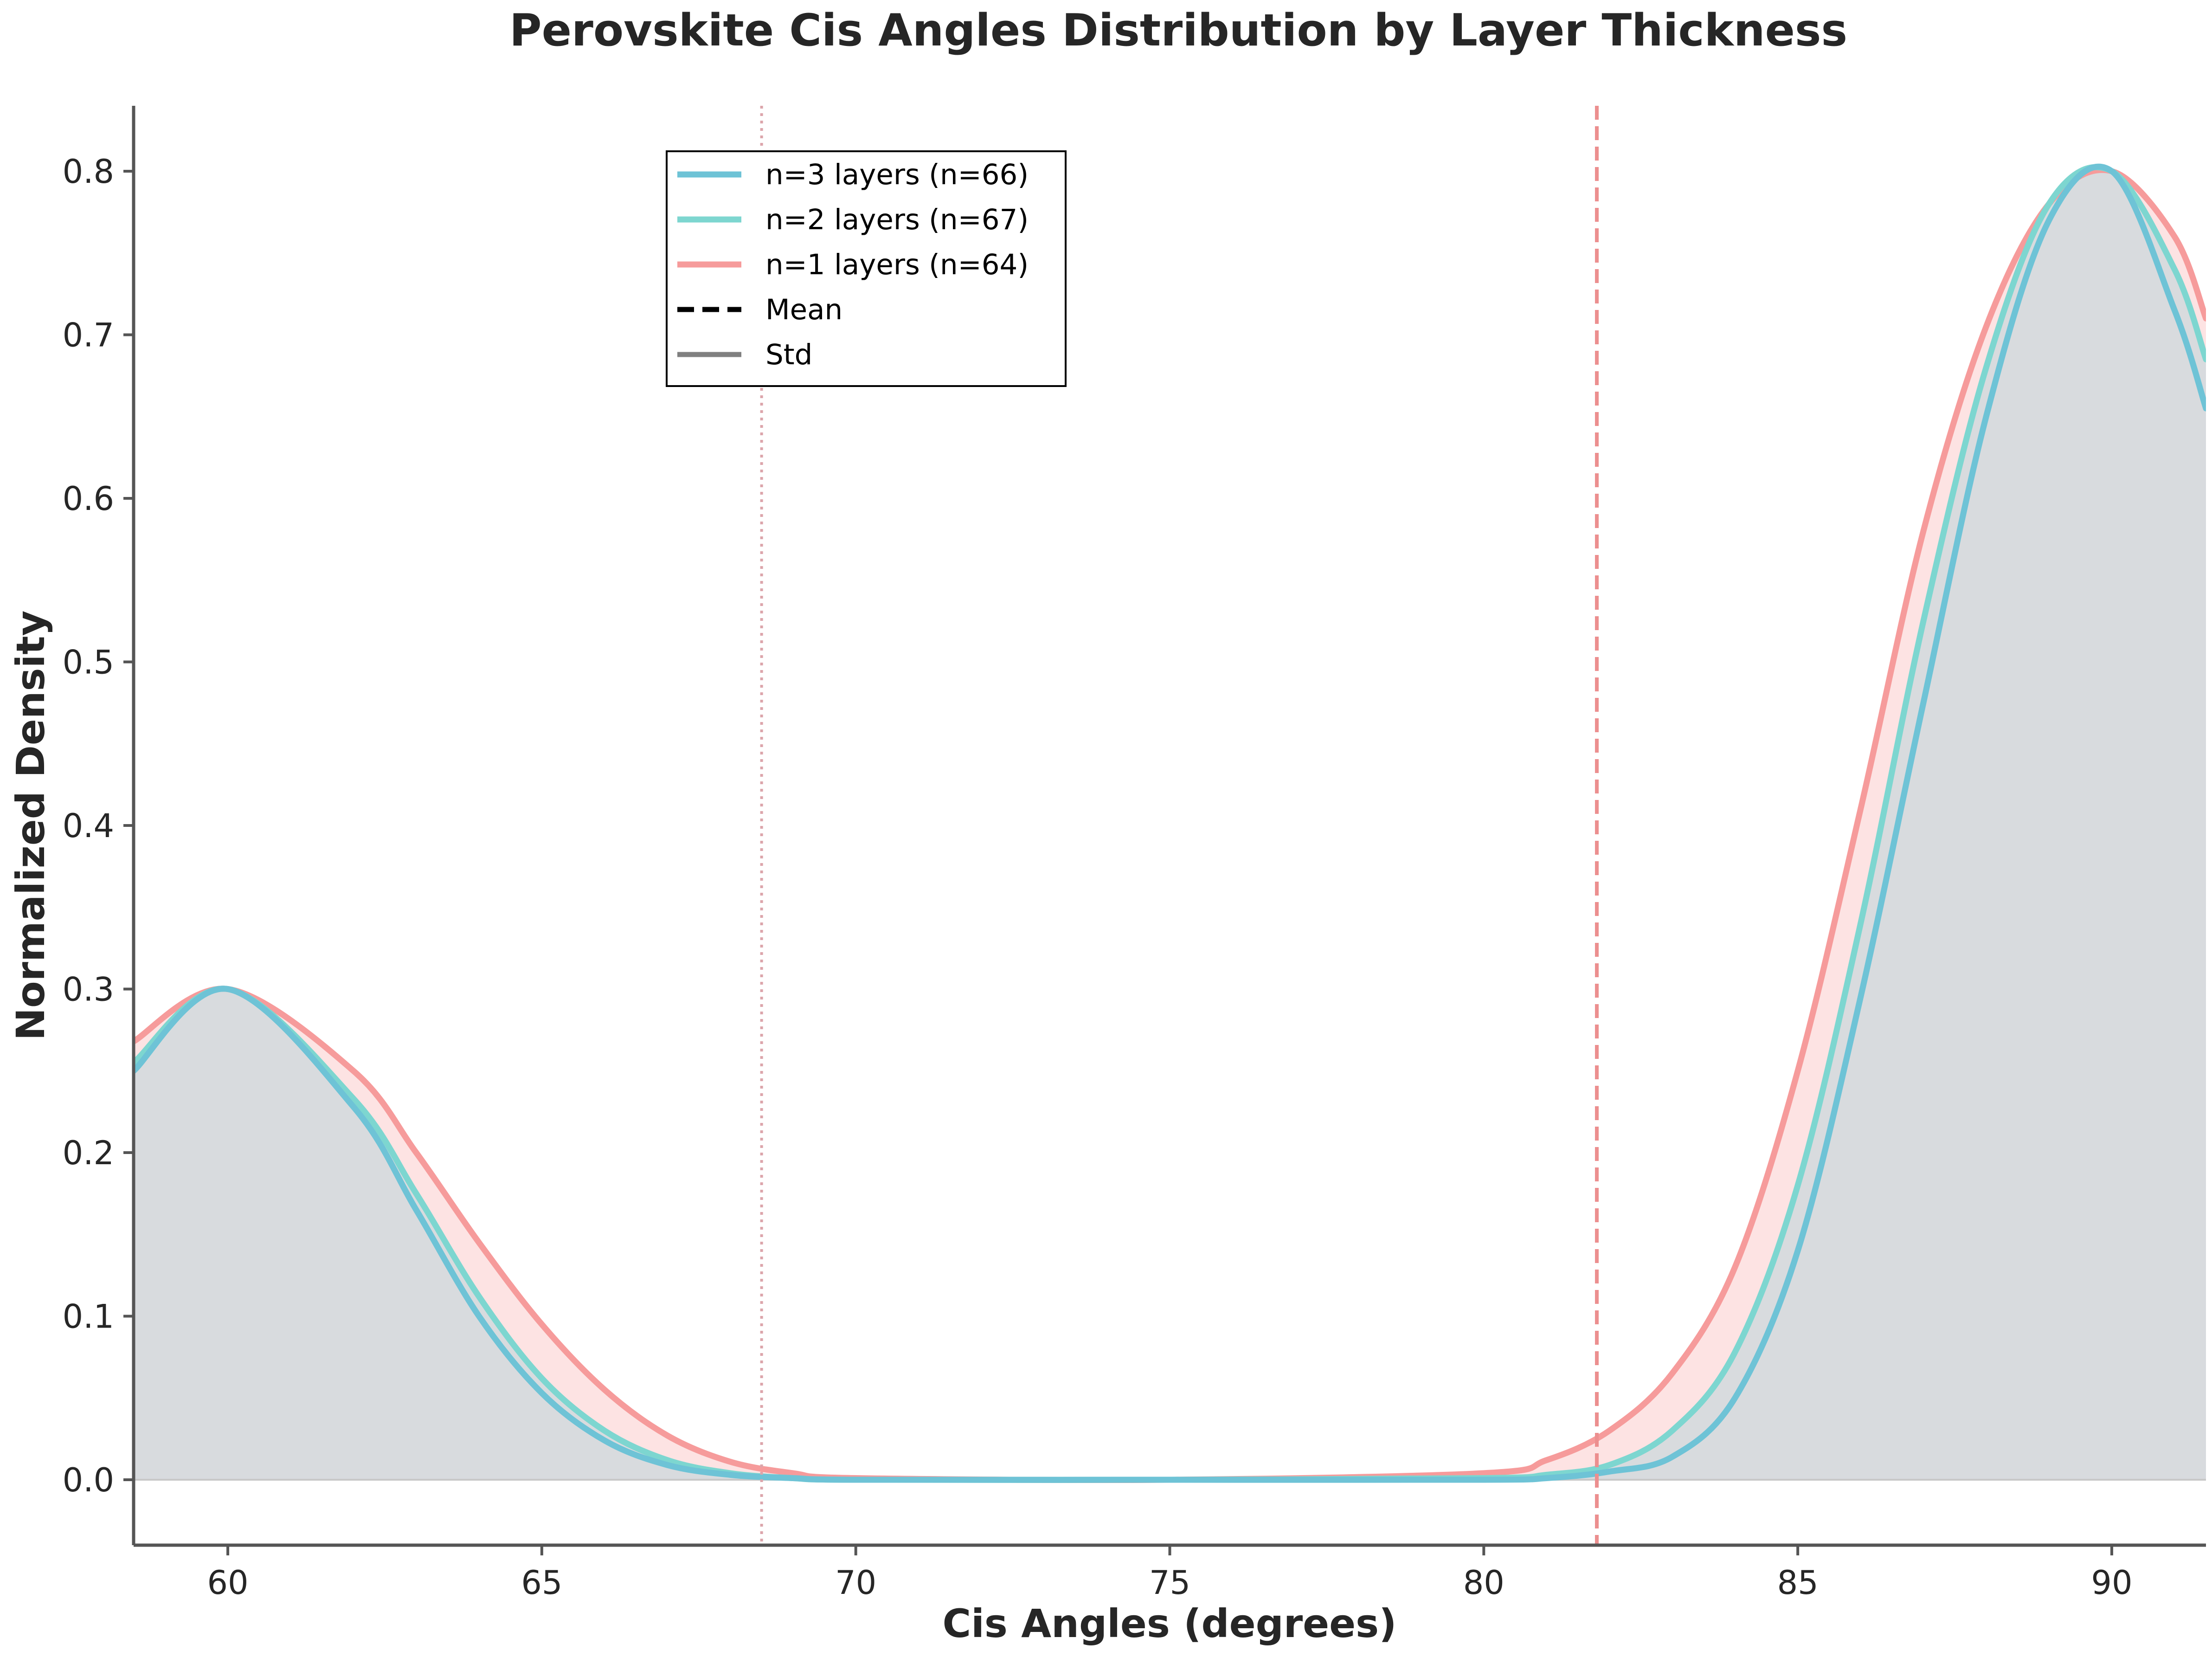  Describe the element at coordinates (30, 826) in the screenshot. I see `y-axis-label: Normalized Density` at that location.